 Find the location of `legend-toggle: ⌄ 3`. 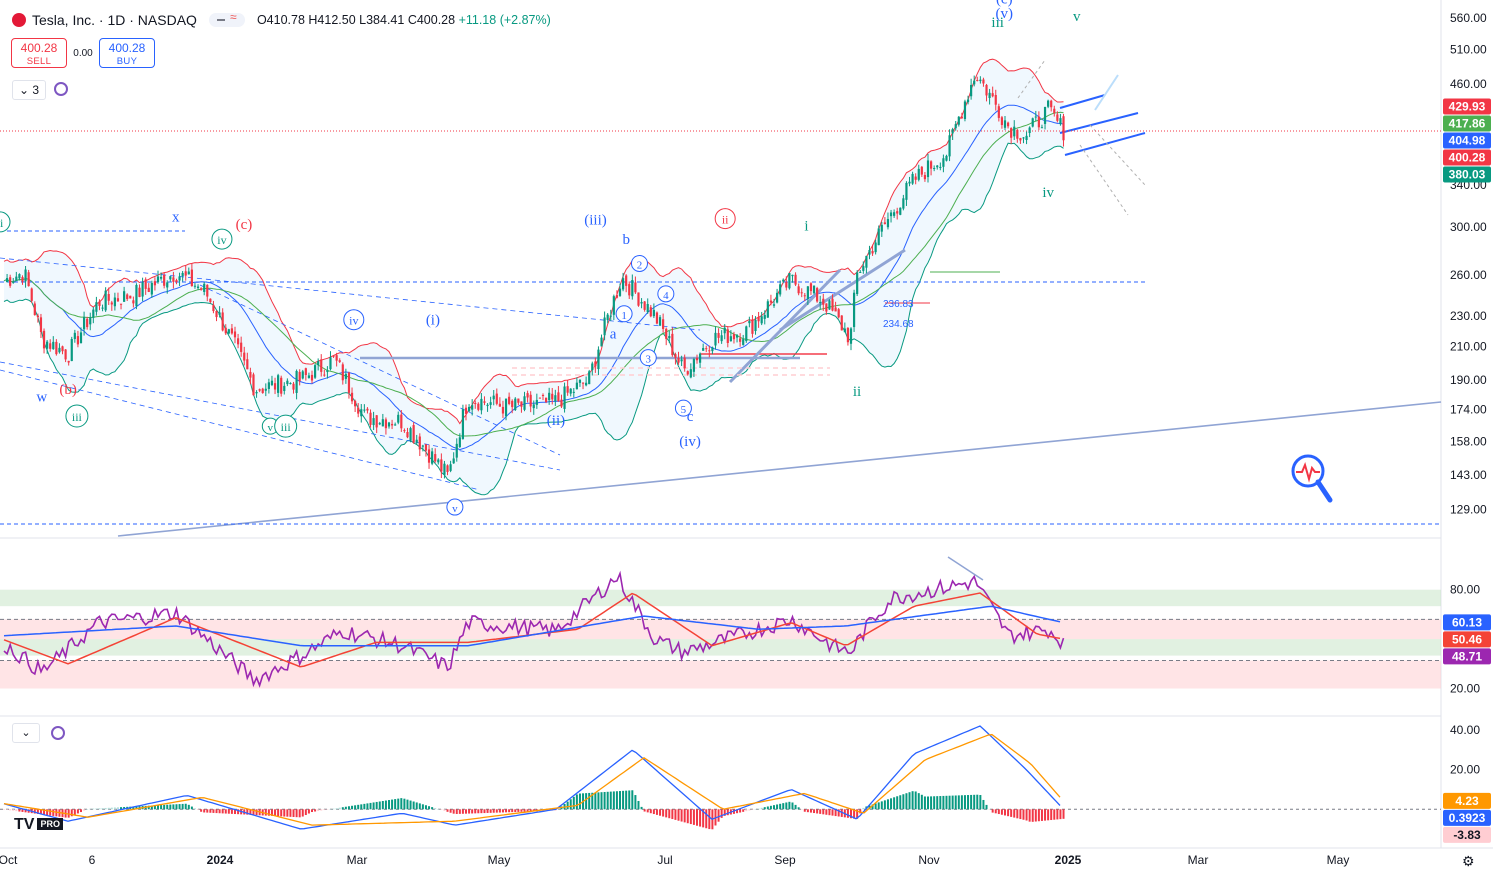

legend-toggle: ⌄ 3 is located at coordinates (29, 90).